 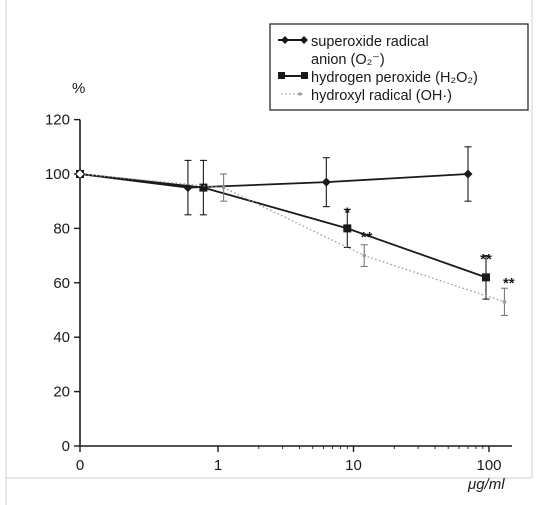 I want to click on x-tick-label: 1, so click(x=218, y=465).